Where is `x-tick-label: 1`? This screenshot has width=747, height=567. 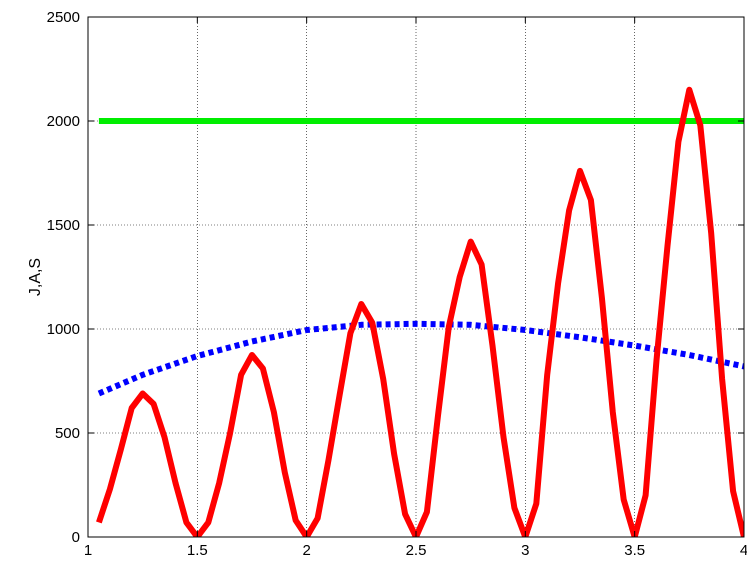 x-tick-label: 1 is located at coordinates (88, 550).